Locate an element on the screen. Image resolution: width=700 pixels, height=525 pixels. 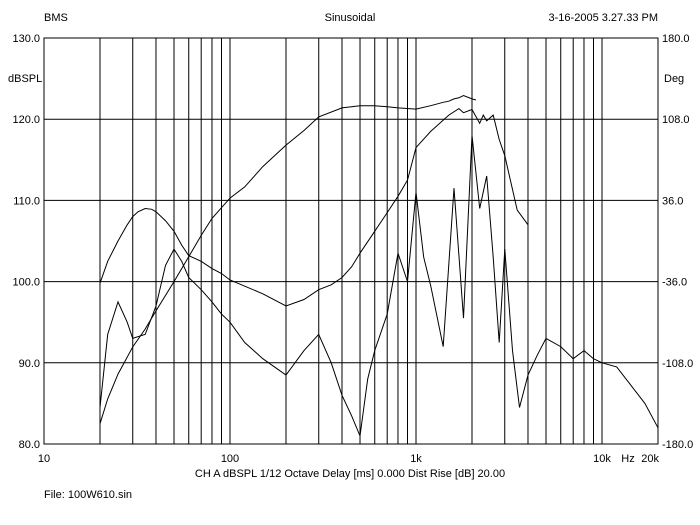
y-tick-label: 80.0 is located at coordinates (29, 445).